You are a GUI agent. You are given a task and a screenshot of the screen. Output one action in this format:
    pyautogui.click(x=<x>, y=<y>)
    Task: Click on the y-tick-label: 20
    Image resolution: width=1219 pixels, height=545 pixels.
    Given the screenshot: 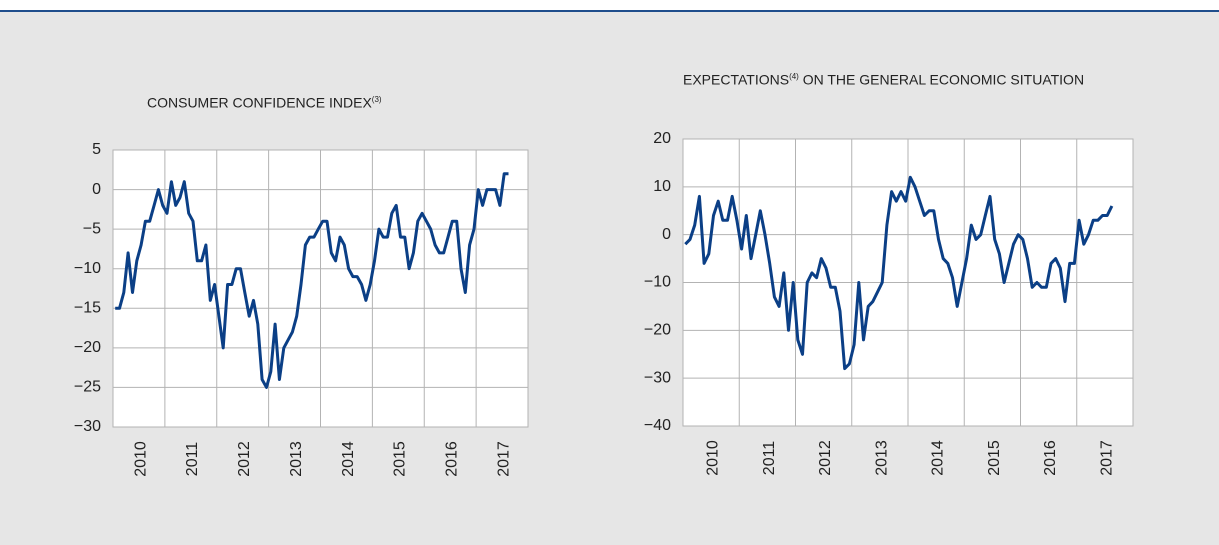 What is the action you would take?
    pyautogui.click(x=662, y=138)
    